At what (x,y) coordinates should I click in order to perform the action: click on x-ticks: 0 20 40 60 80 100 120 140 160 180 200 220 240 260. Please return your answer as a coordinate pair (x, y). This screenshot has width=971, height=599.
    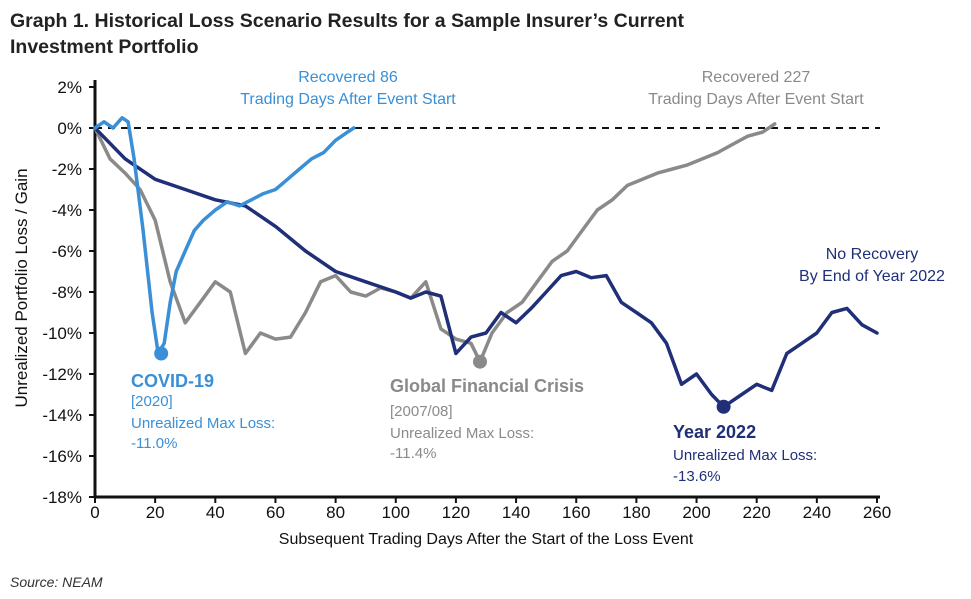
    Looking at the image, I should click on (490, 509).